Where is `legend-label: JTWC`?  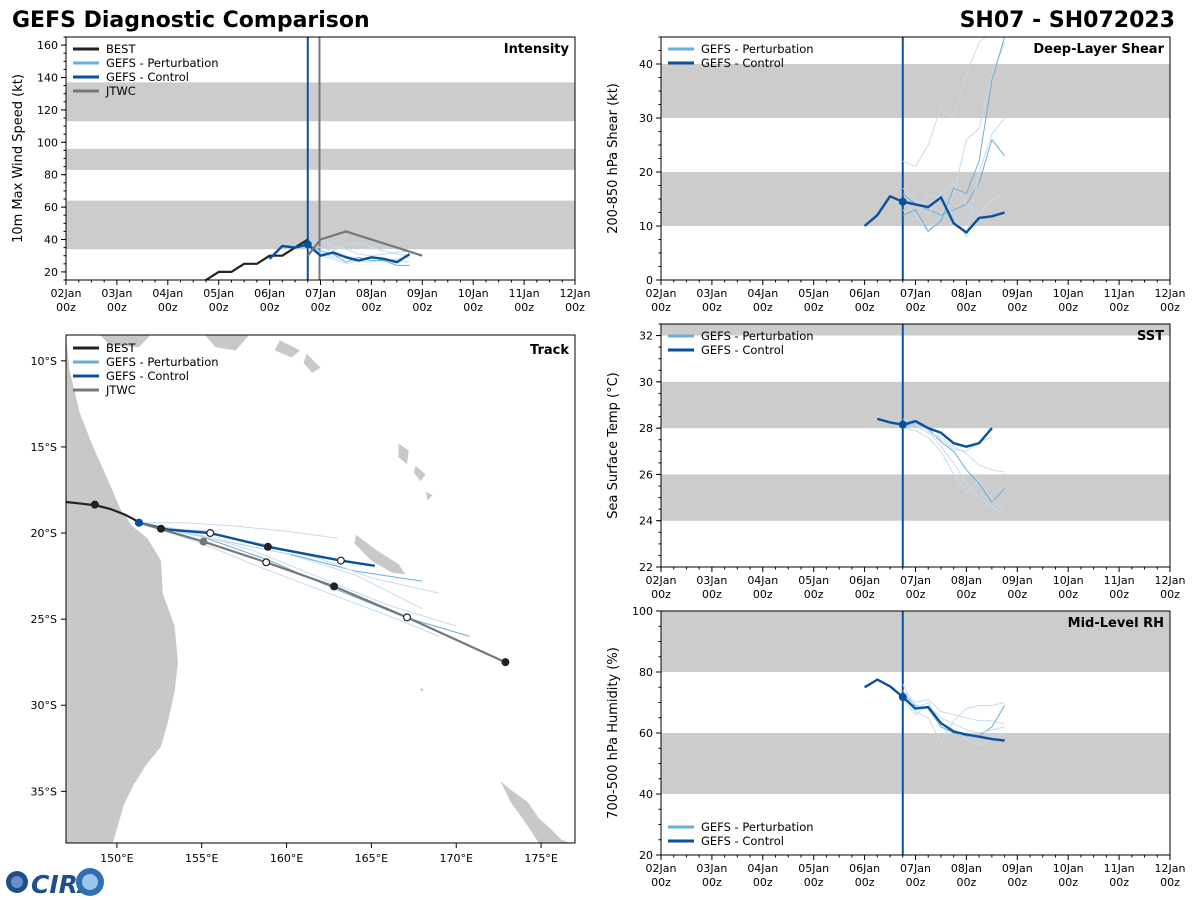
legend-label: JTWC is located at coordinates (120, 390).